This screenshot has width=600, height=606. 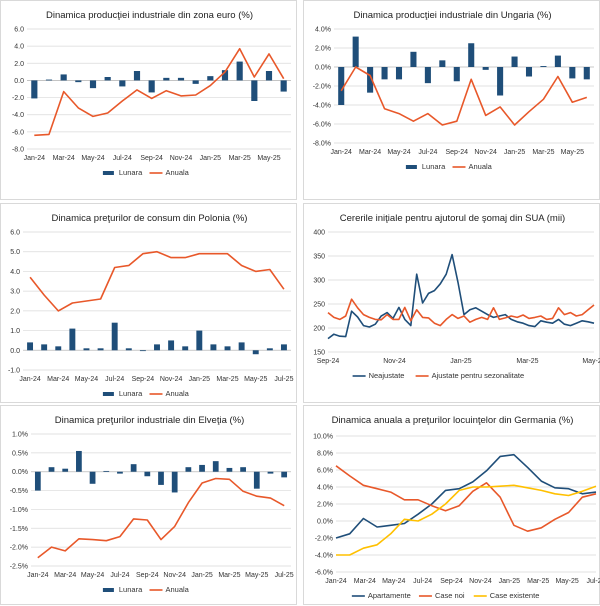 What do you see at coordinates (319, 305) in the screenshot?
I see `y-tick-label: 250` at bounding box center [319, 305].